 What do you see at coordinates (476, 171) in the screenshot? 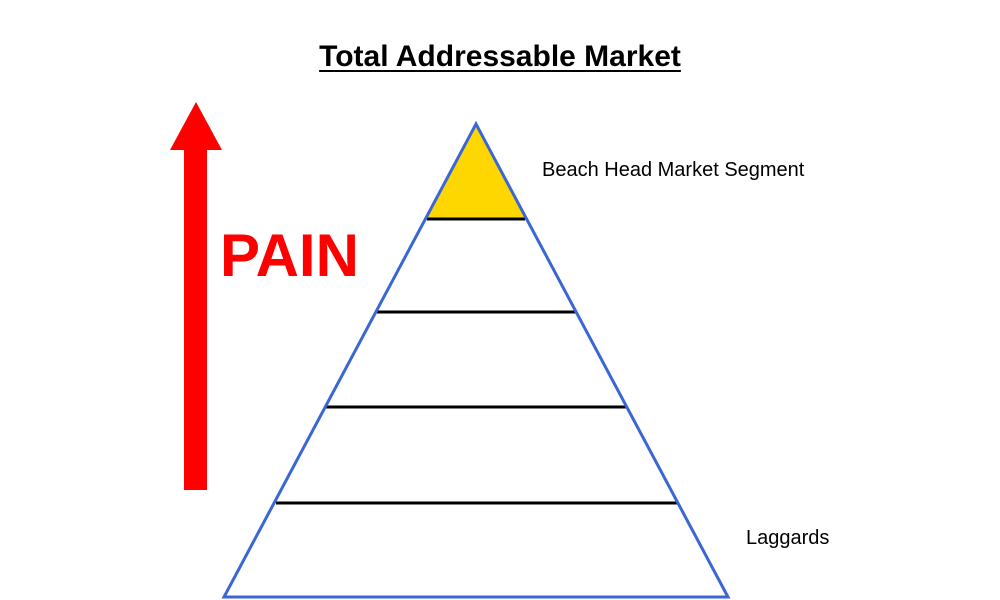
I see `pyramid-top-tier` at bounding box center [476, 171].